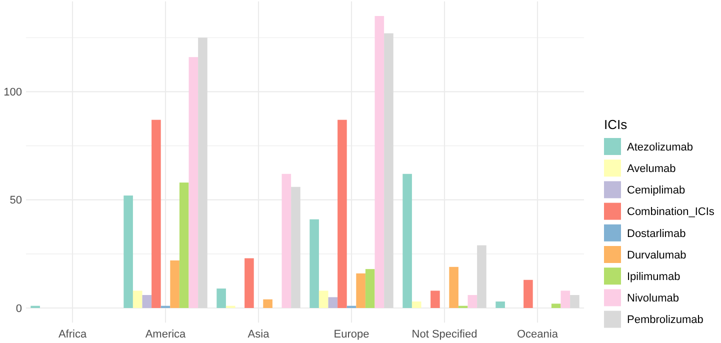  Describe the element at coordinates (665, 320) in the screenshot. I see `legend-label: Pembrolizumab` at that location.